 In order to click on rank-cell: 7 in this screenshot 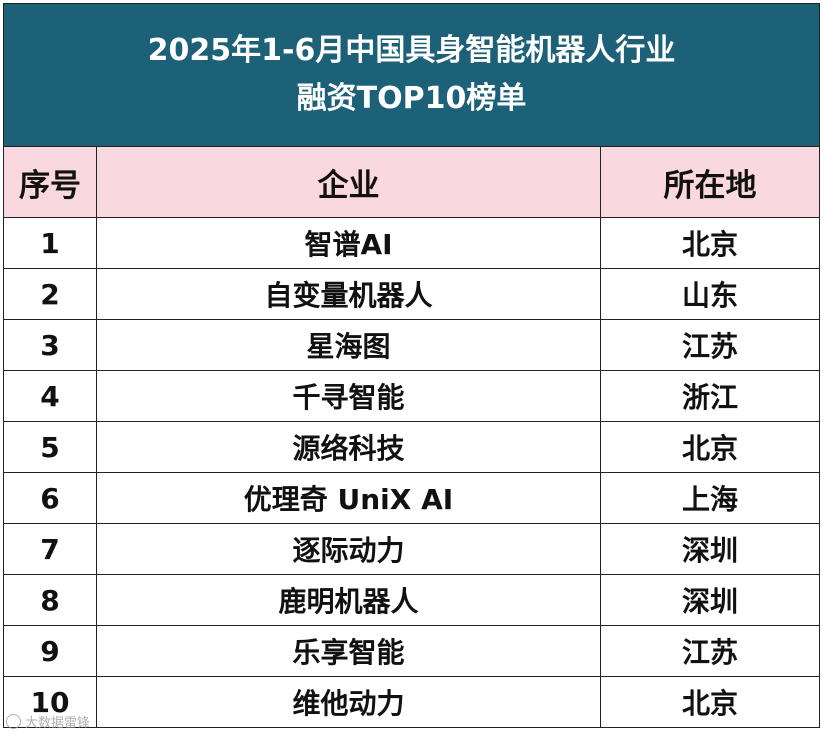, I will do `click(50, 549)`.